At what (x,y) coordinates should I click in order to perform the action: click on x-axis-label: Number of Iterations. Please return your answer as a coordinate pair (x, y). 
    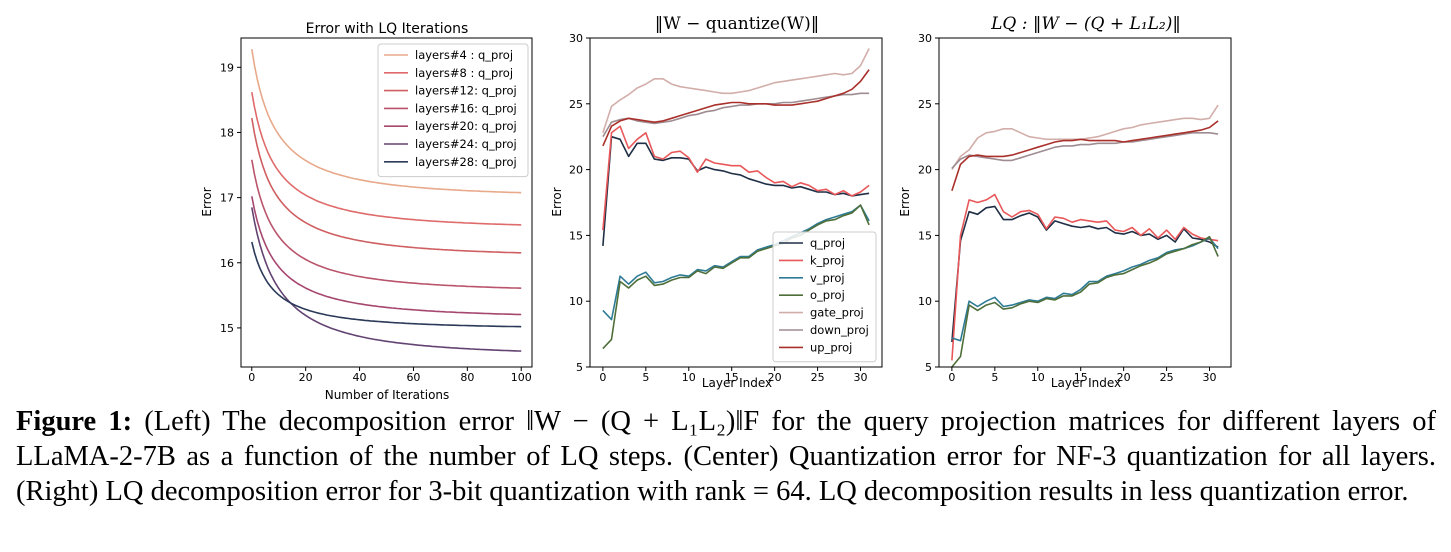
    Looking at the image, I should click on (387, 394).